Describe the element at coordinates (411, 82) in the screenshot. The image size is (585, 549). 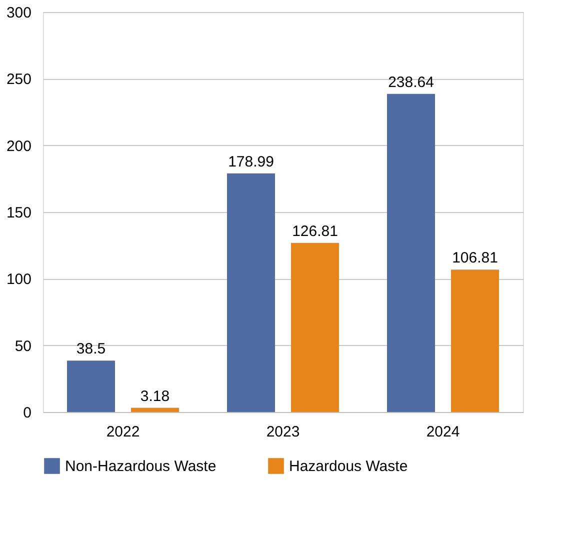
I see `data-label: 238.64` at that location.